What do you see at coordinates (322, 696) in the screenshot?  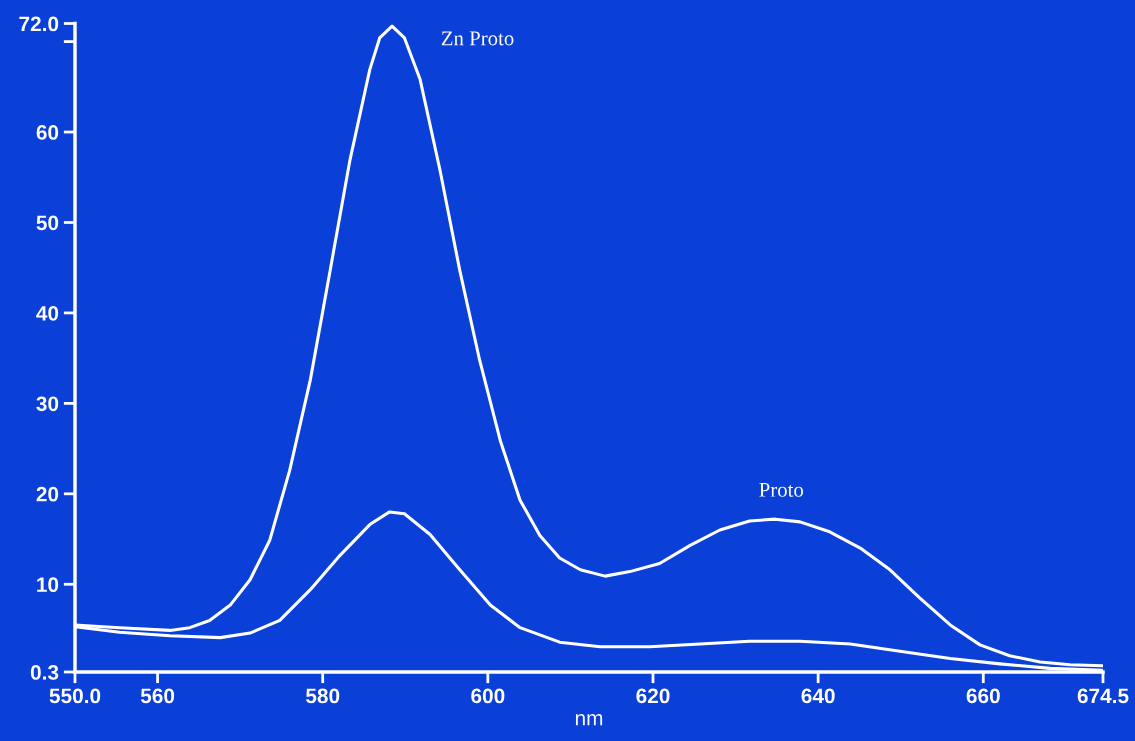 I see `x-tick-label: 580` at bounding box center [322, 696].